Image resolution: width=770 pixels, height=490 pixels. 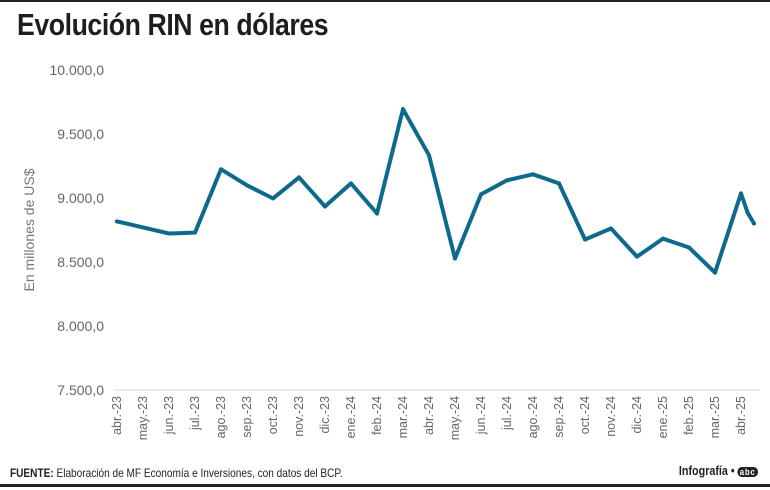 I want to click on x-tick-label: oct.-23, so click(x=273, y=415).